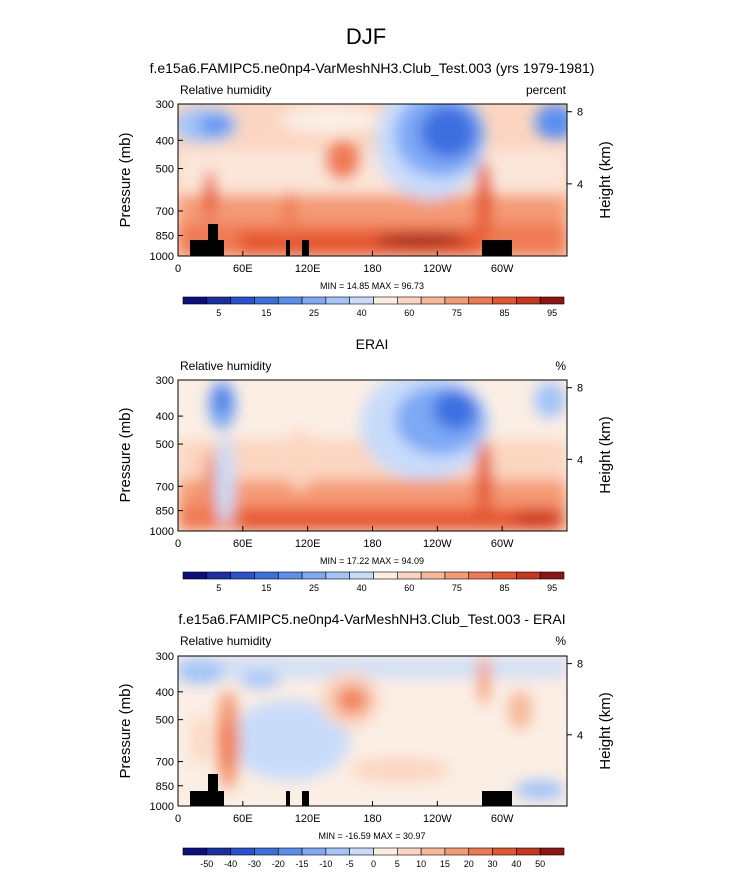 The image size is (733, 877). What do you see at coordinates (230, 864) in the screenshot?
I see `colorbar-label: -40` at bounding box center [230, 864].